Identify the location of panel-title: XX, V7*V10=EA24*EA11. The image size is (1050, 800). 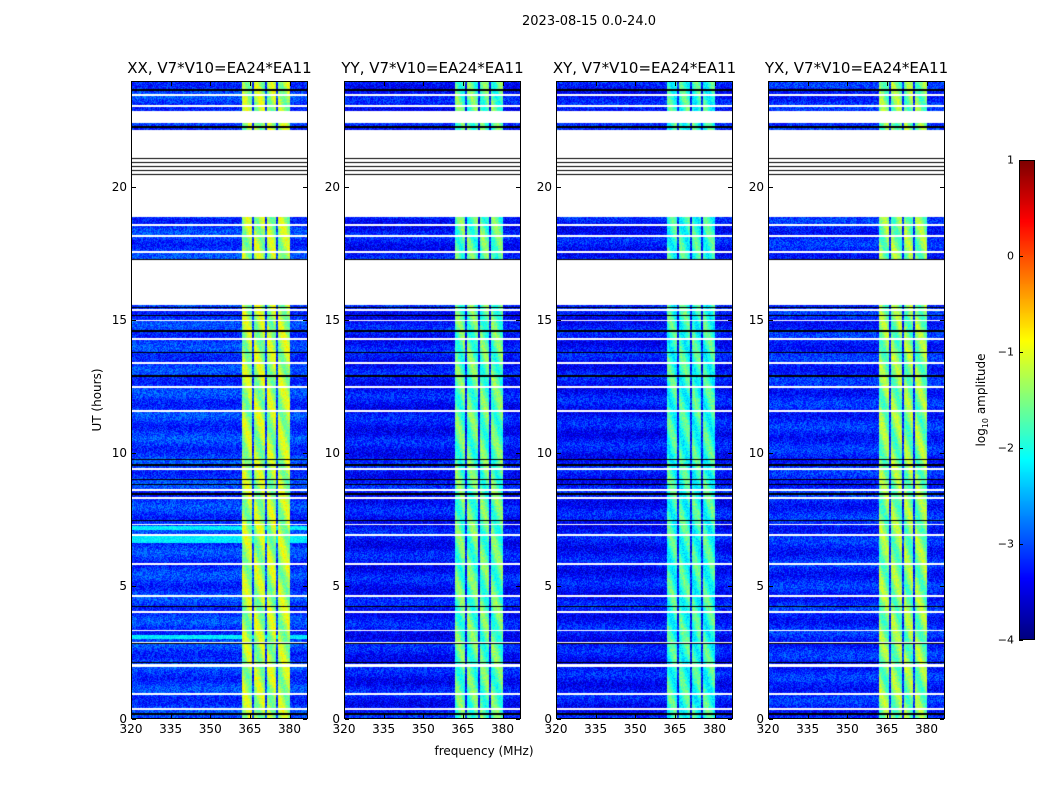
(219, 68).